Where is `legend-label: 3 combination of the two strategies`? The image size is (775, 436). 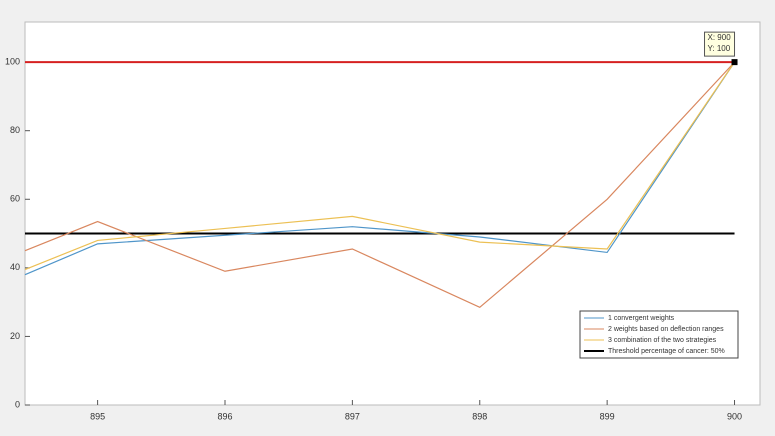 legend-label: 3 combination of the two strategies is located at coordinates (662, 340).